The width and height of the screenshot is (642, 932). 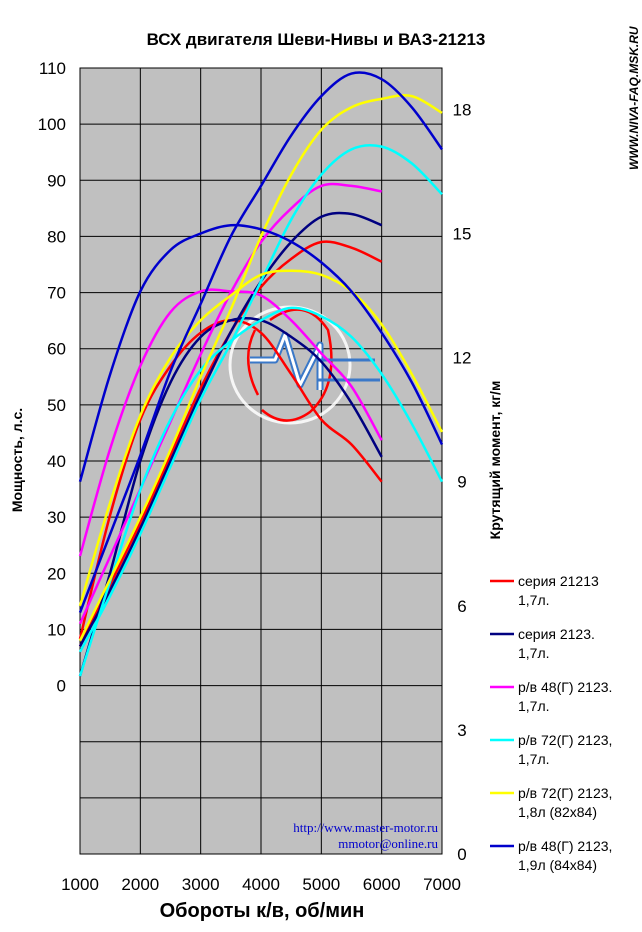 What do you see at coordinates (56, 405) in the screenshot?
I see `y-left-tick-label: 50` at bounding box center [56, 405].